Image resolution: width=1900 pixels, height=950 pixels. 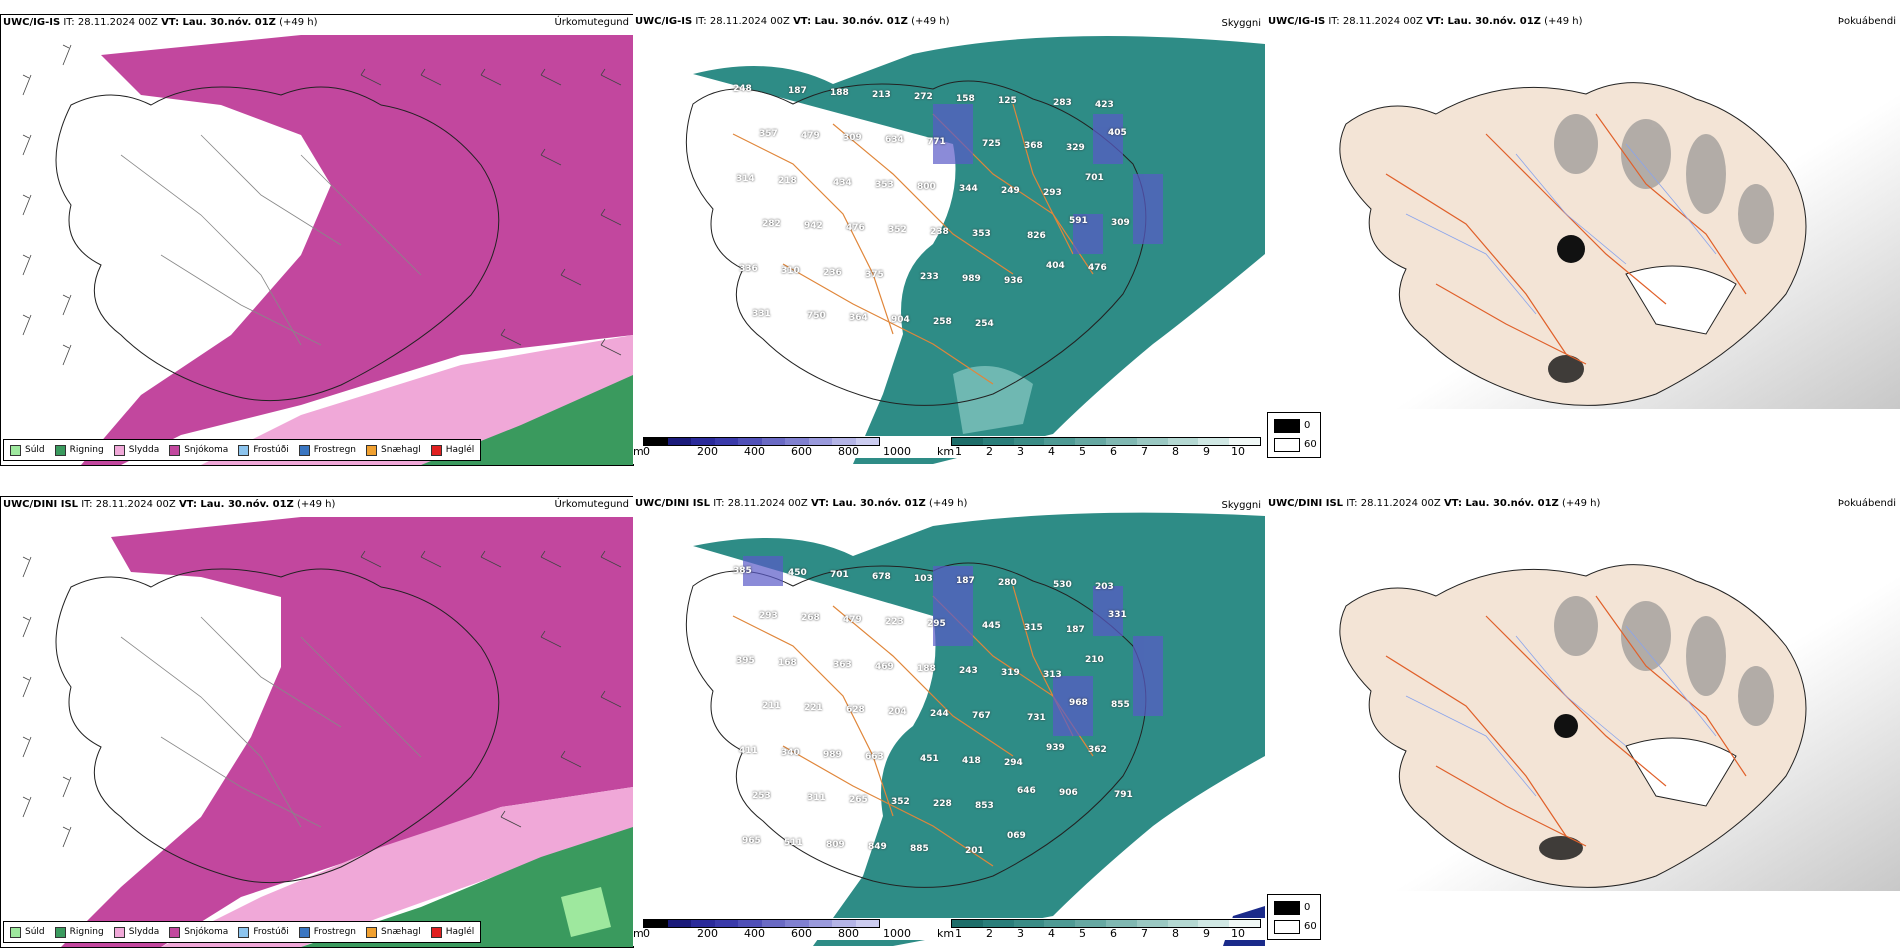 What do you see at coordinates (707, 933) in the screenshot?
I see `tick: 200` at bounding box center [707, 933].